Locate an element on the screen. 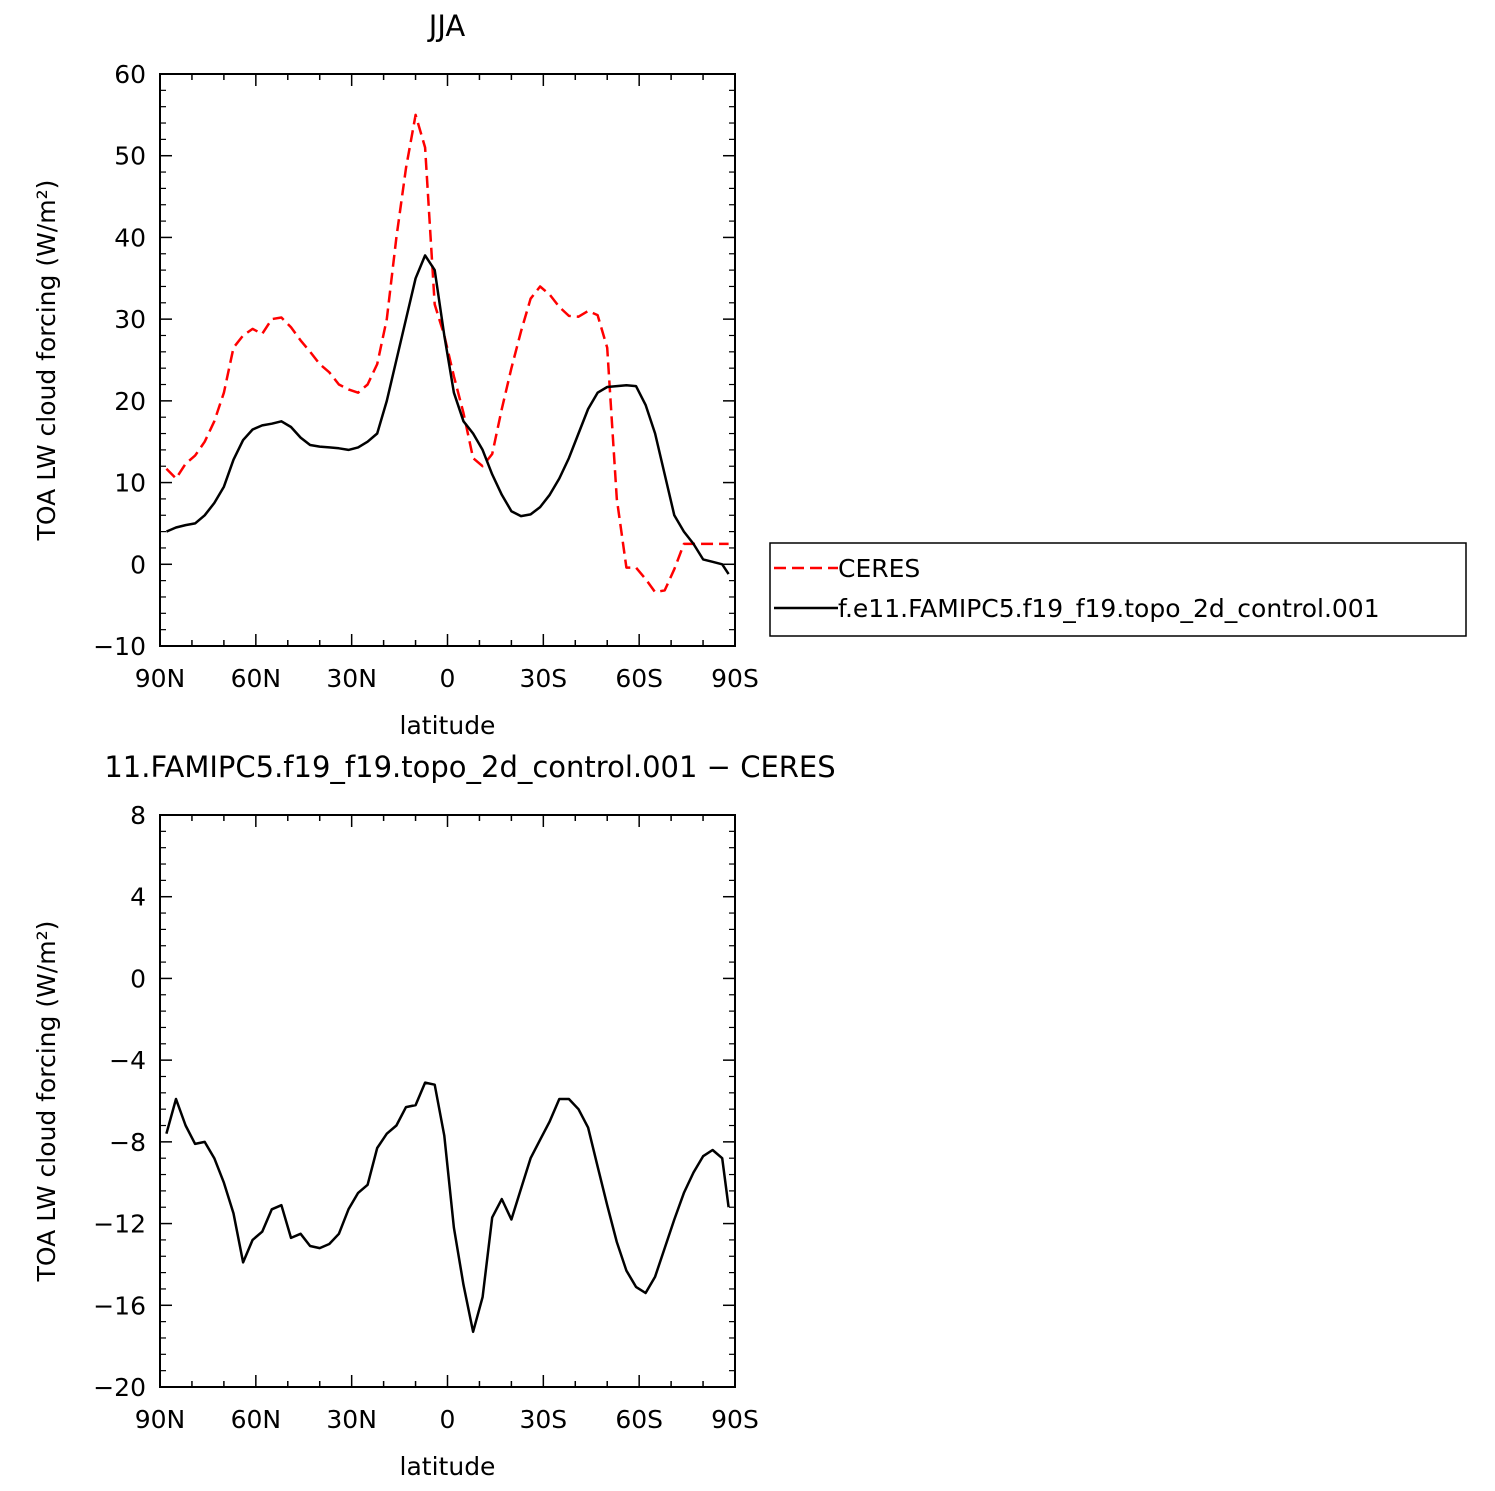 This screenshot has width=1495, height=1491. bottom-y-tick-label: −4 is located at coordinates (127, 1060).